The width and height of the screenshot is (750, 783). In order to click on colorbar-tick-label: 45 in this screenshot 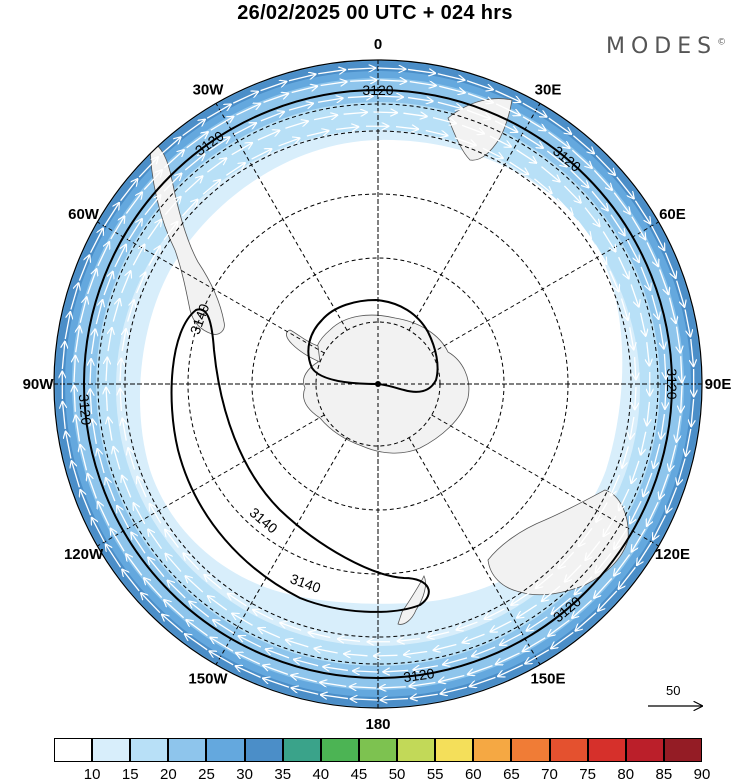, I will do `click(359, 774)`.